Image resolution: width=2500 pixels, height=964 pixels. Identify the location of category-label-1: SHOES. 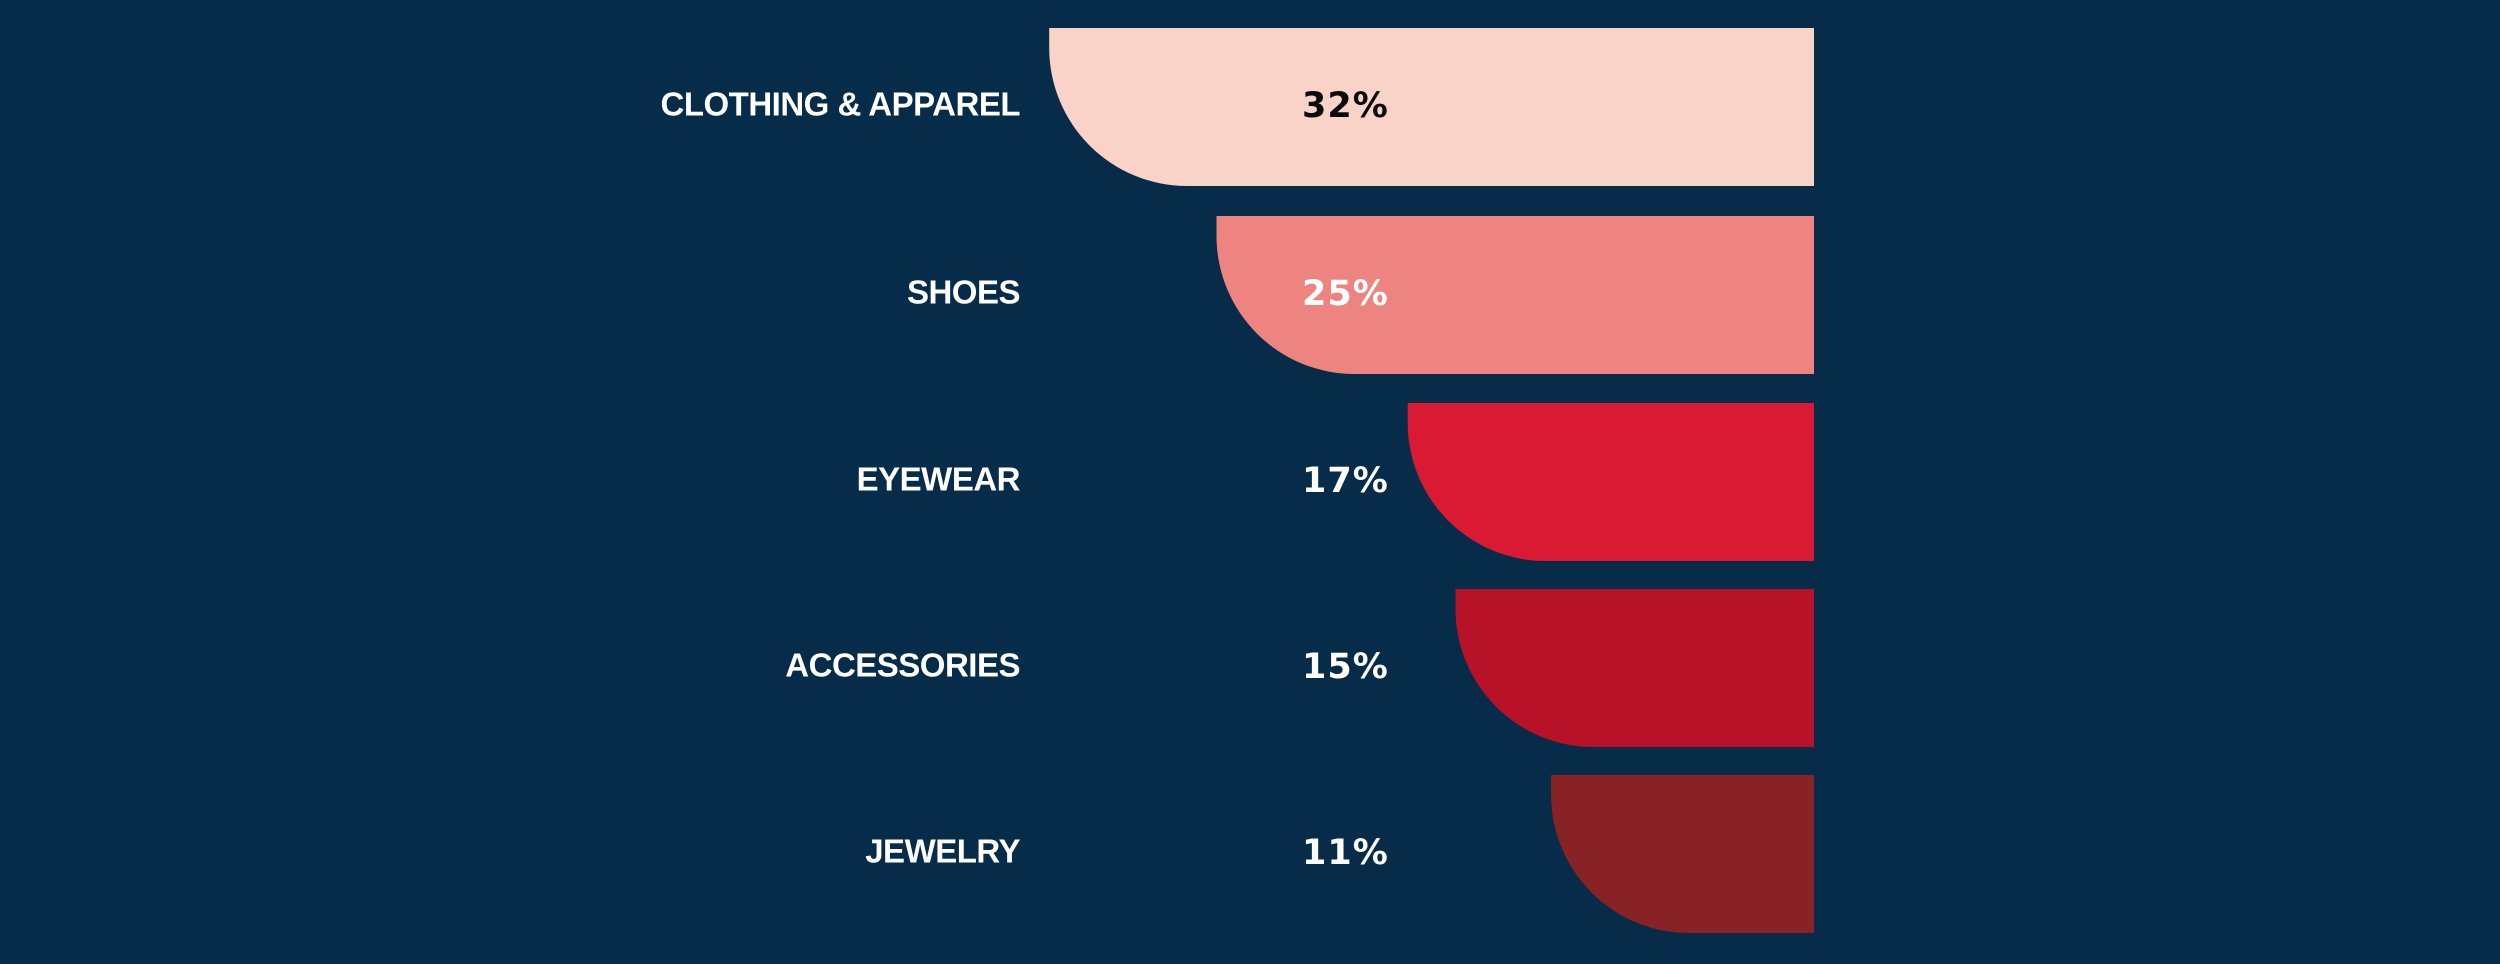
(963, 292).